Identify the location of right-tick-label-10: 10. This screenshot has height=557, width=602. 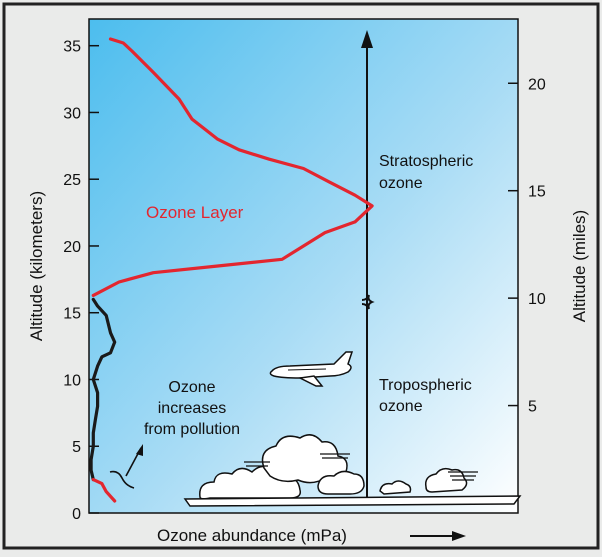
(537, 299).